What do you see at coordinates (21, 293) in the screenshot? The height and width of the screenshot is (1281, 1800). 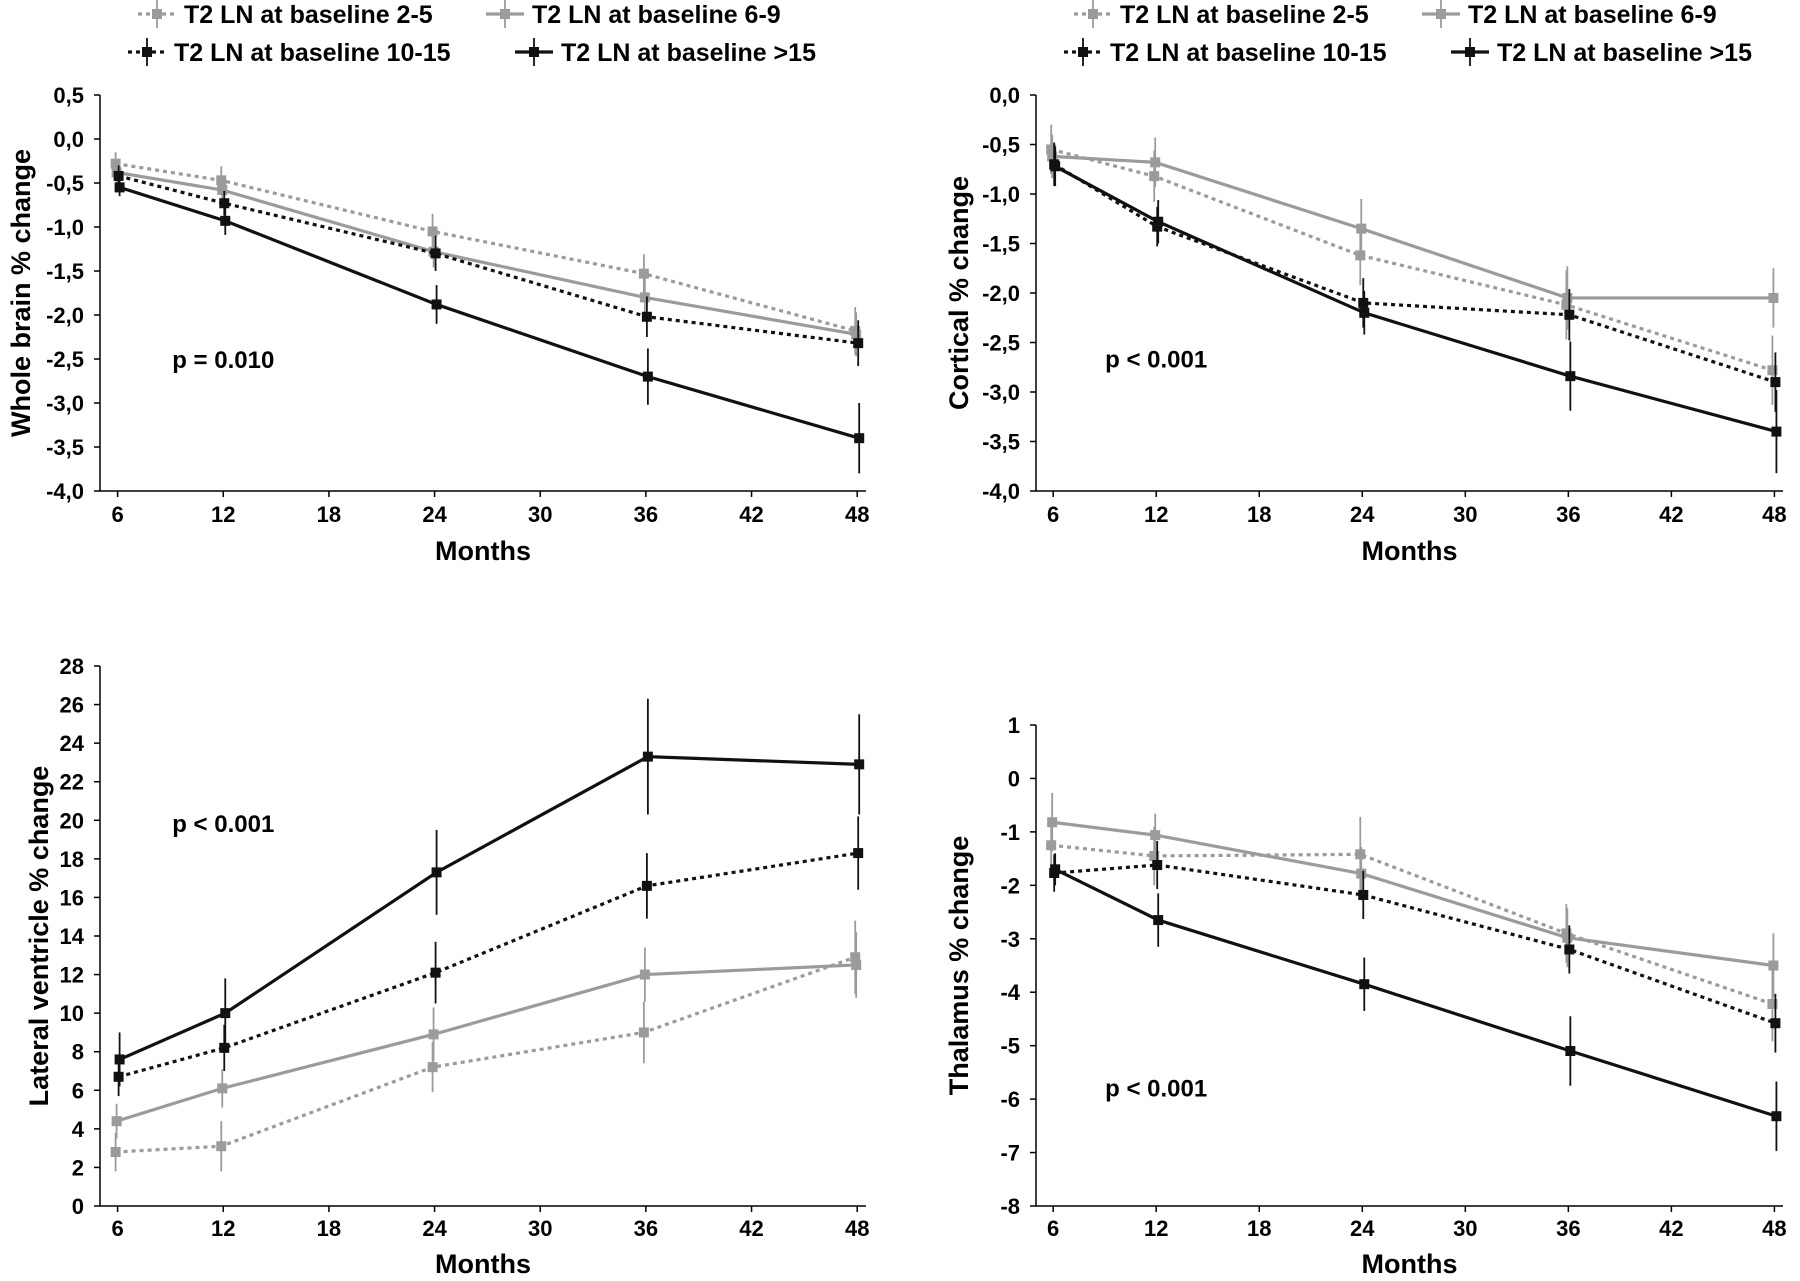 I see `y-axis-title: Whole brain % change` at bounding box center [21, 293].